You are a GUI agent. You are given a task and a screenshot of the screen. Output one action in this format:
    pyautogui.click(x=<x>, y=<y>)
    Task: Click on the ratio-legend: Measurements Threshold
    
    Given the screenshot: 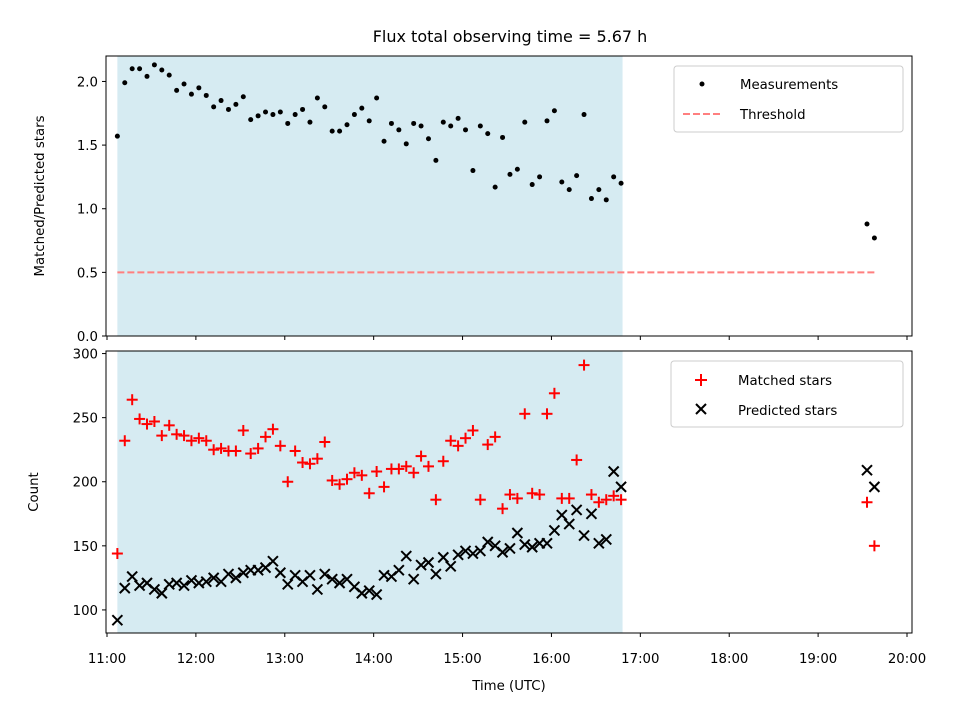 What is the action you would take?
    pyautogui.click(x=788, y=99)
    